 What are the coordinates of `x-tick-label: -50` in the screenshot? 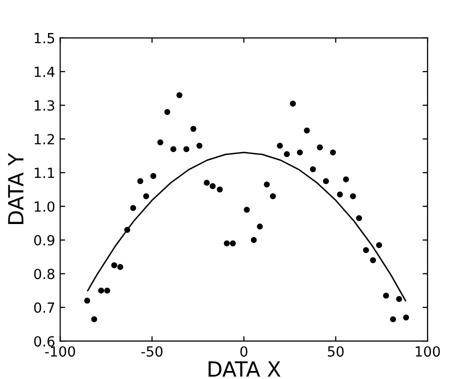 It's located at (151, 351).